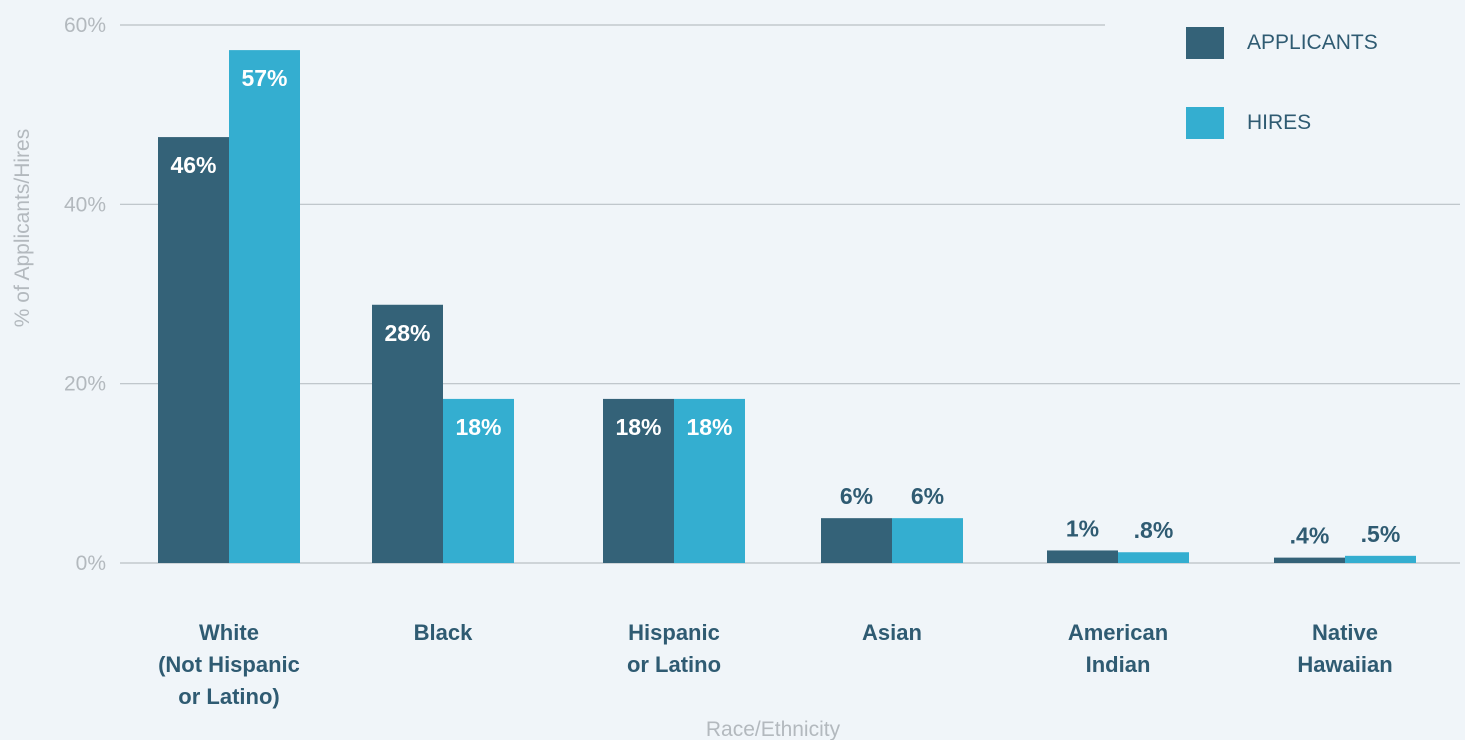 Image resolution: width=1465 pixels, height=740 pixels. I want to click on category-label: or Latino, so click(674, 664).